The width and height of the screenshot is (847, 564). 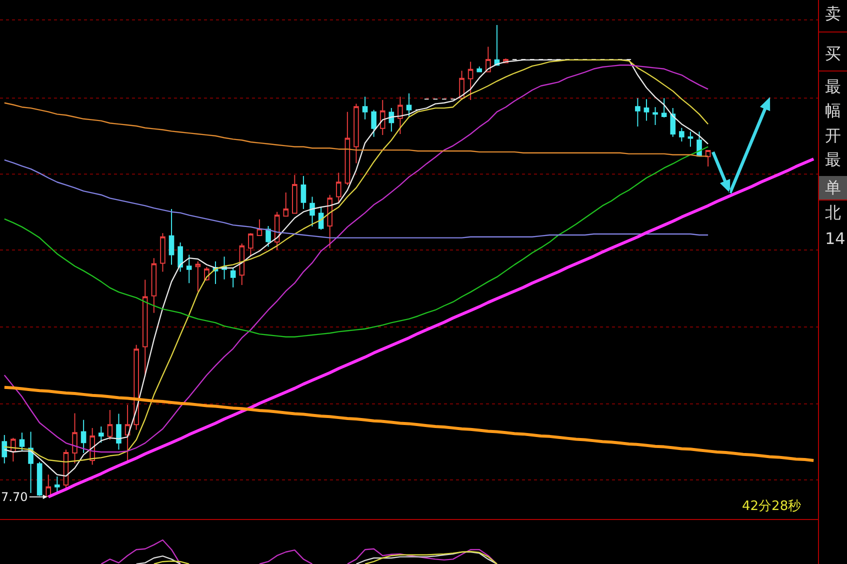 I want to click on text: 开, so click(x=833, y=135).